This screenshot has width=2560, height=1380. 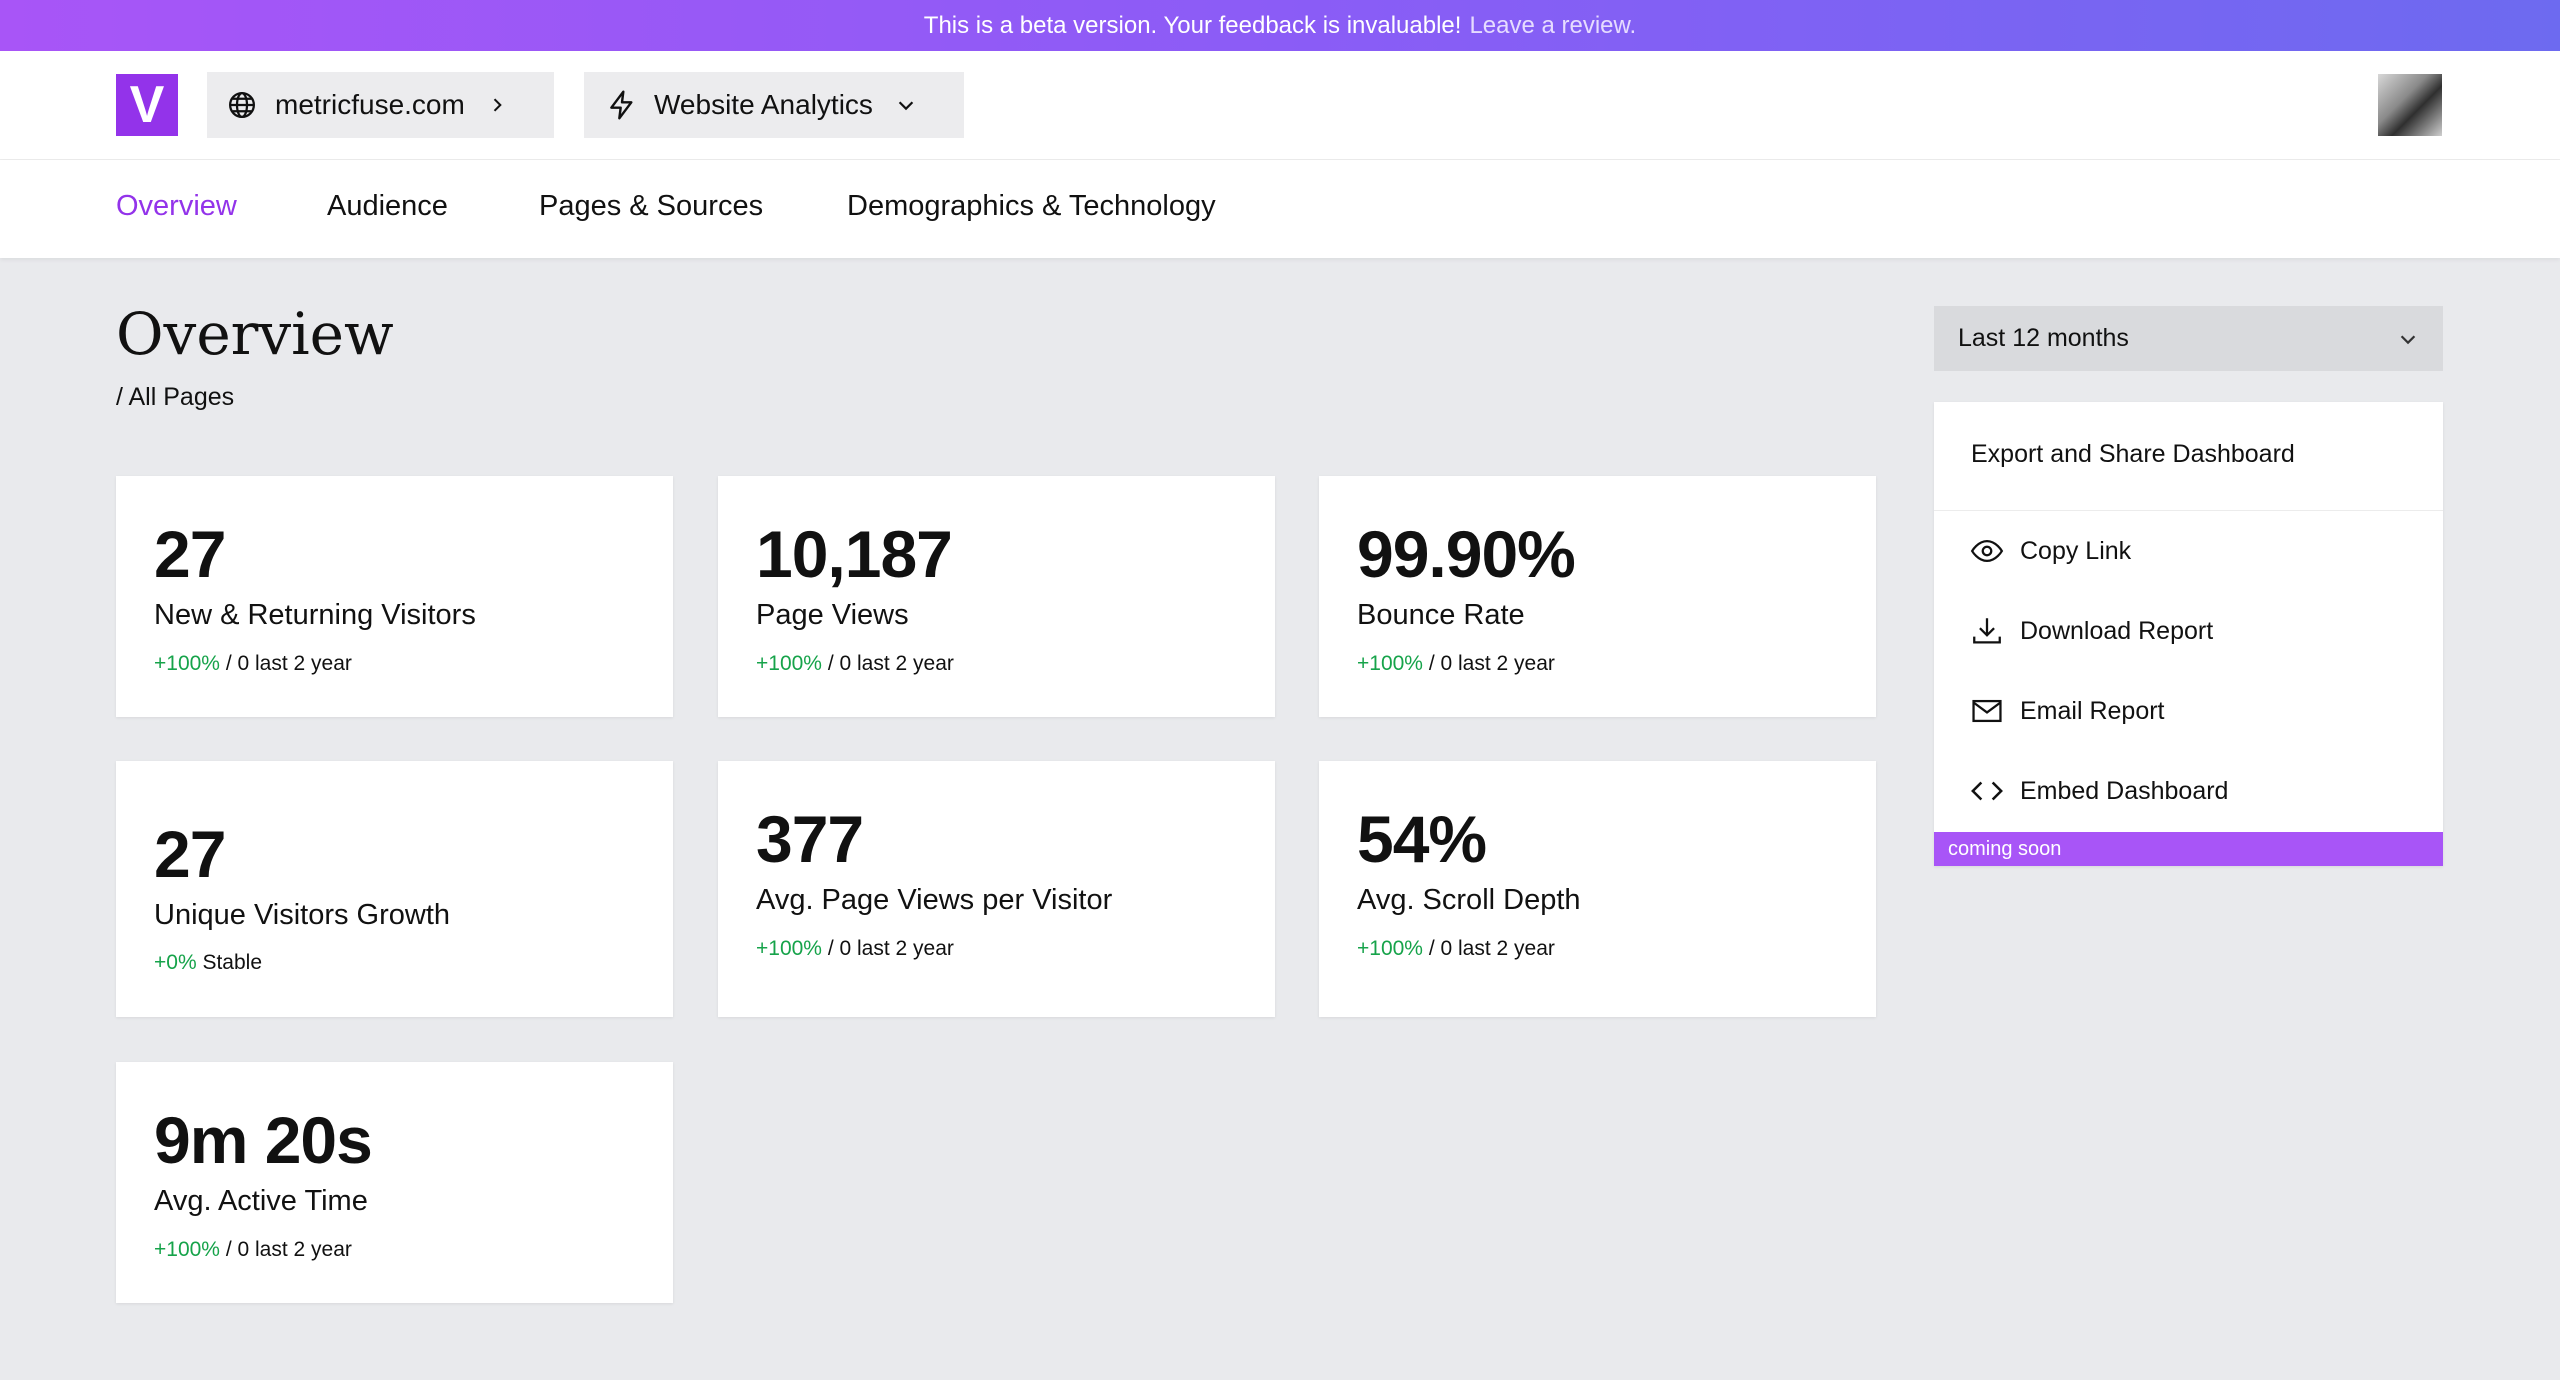 I want to click on top-header: V metricfuse.com Website Analytics, so click(x=1280, y=105).